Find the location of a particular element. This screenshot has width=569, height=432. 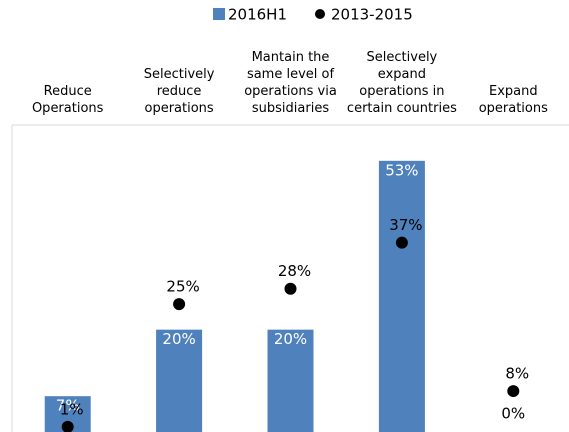

x-tick-label: Reduce Operations is located at coordinates (68, 100).